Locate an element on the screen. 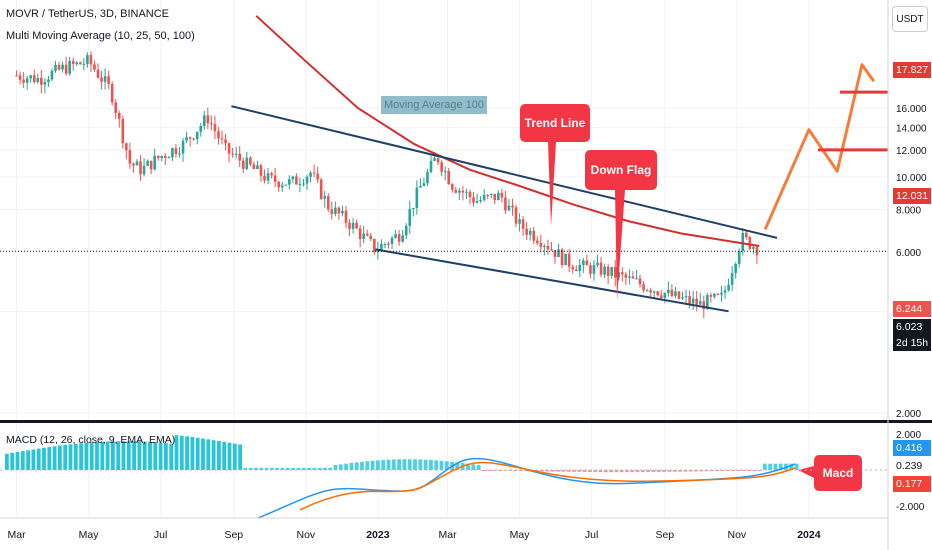 This screenshot has height=550, width=932. down-flag-callout: Down Flag is located at coordinates (621, 170).